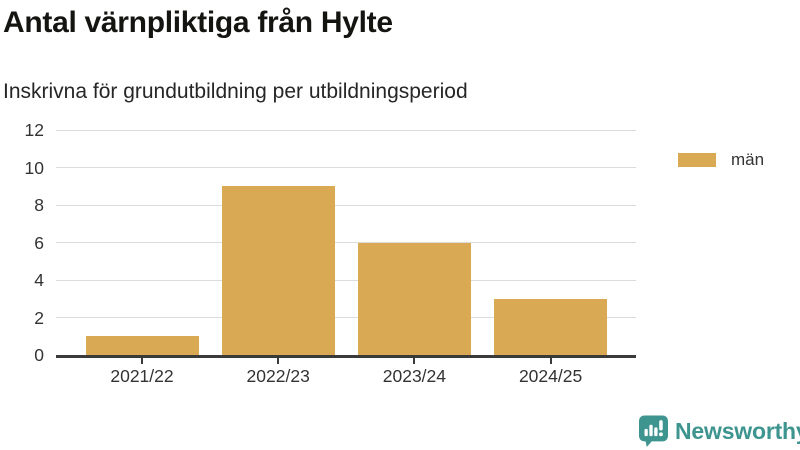 This screenshot has height=450, width=800. I want to click on newsworthy-chart-bubble-icon, so click(653, 431).